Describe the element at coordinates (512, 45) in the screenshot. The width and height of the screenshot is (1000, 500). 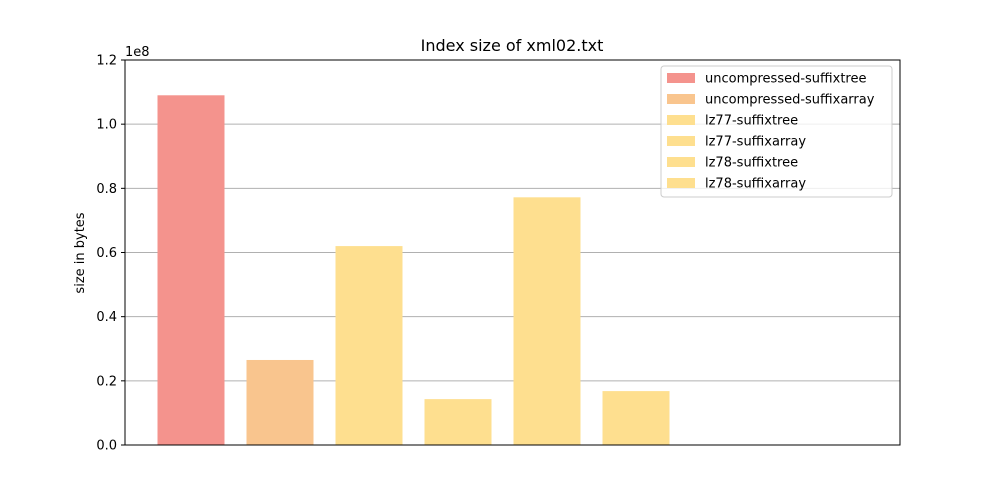
I see `chart-title: Index size of xml02.txt` at that location.